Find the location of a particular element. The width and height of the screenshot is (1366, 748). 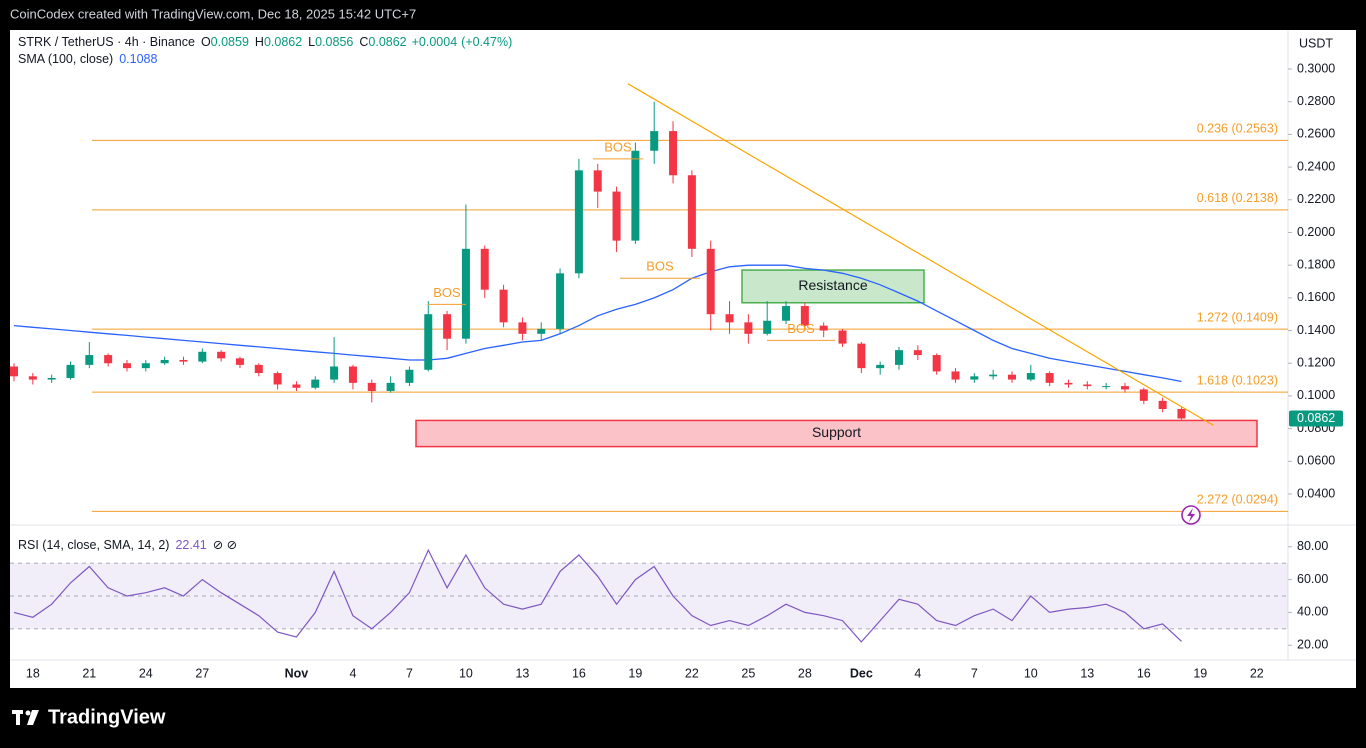

x-tick-label: 18 is located at coordinates (33, 673).